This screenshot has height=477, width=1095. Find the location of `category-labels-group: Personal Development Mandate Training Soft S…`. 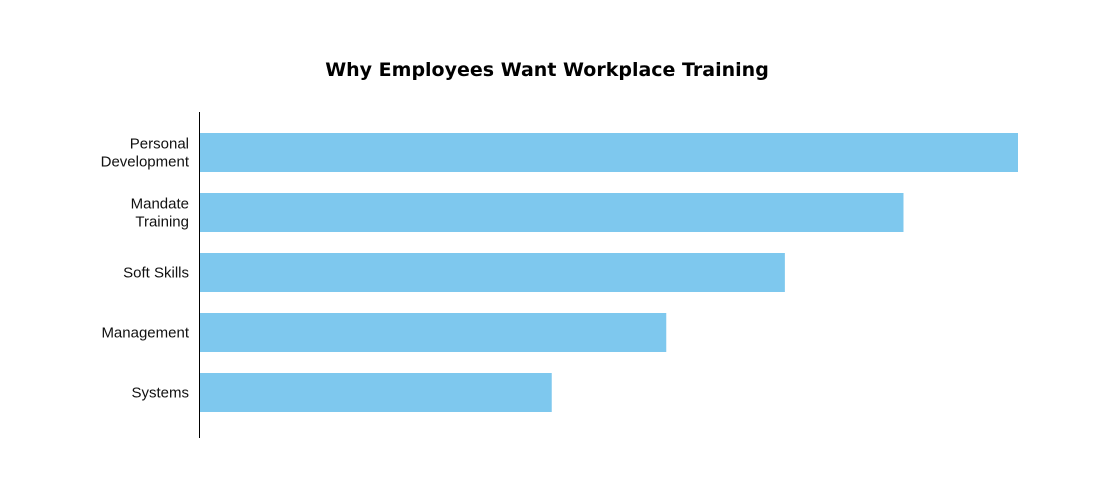

category-labels-group: Personal Development Mandate Training Soft S… is located at coordinates (145, 269).